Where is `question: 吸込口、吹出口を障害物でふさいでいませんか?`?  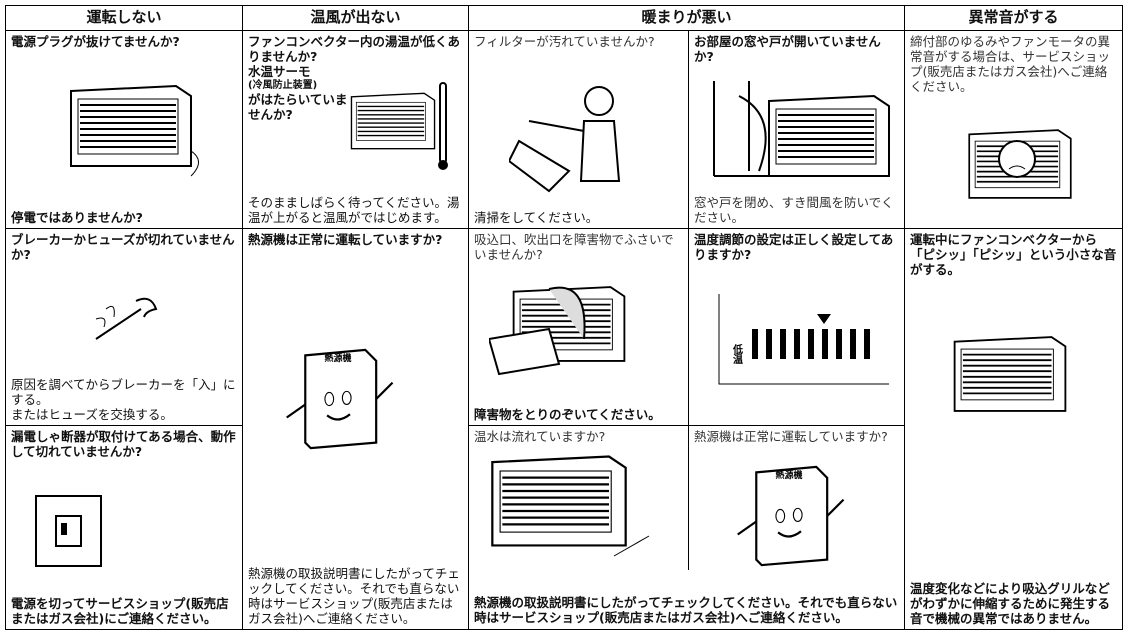 question: 吸込口、吹出口を障害物でふさいでいませんか? is located at coordinates (574, 247).